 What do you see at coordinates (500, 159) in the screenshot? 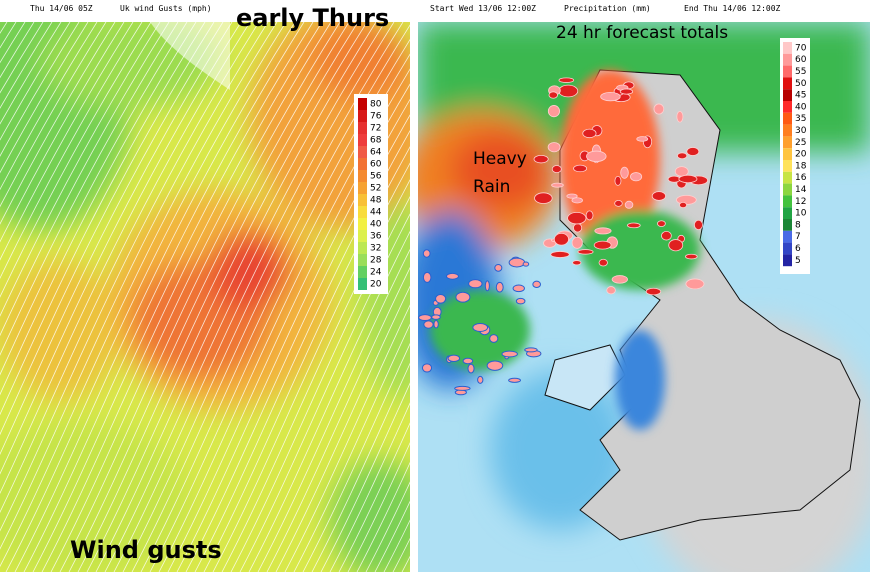
I see `annotation: Heavy` at bounding box center [500, 159].